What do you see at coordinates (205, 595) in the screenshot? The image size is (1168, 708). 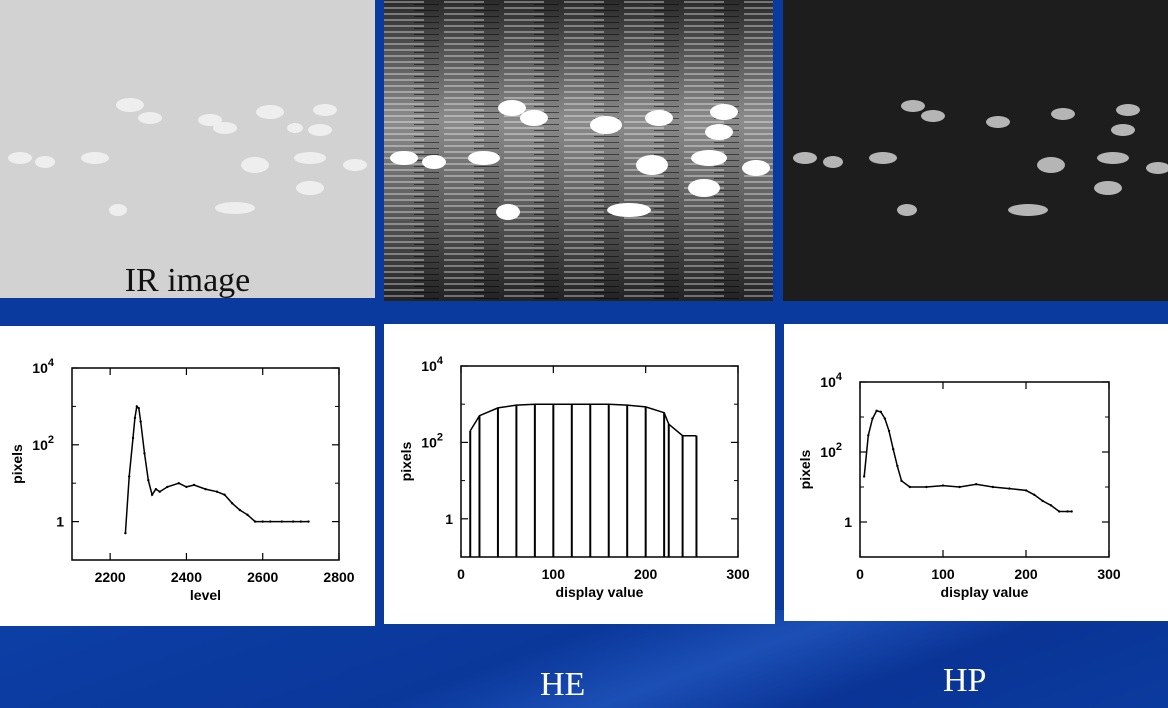 I see `x-axis-label: level` at bounding box center [205, 595].